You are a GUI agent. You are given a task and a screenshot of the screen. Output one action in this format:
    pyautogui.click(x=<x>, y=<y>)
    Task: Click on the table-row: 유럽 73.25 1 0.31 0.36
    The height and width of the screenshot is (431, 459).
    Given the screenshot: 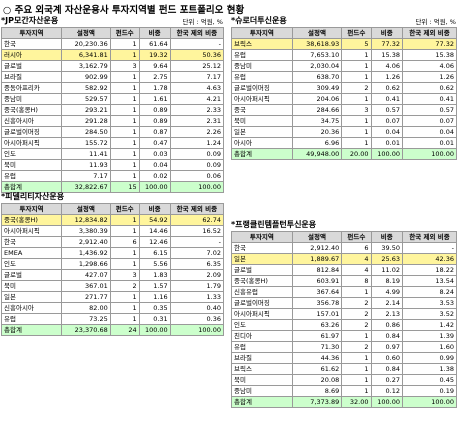 What is the action you would take?
    pyautogui.click(x=113, y=319)
    